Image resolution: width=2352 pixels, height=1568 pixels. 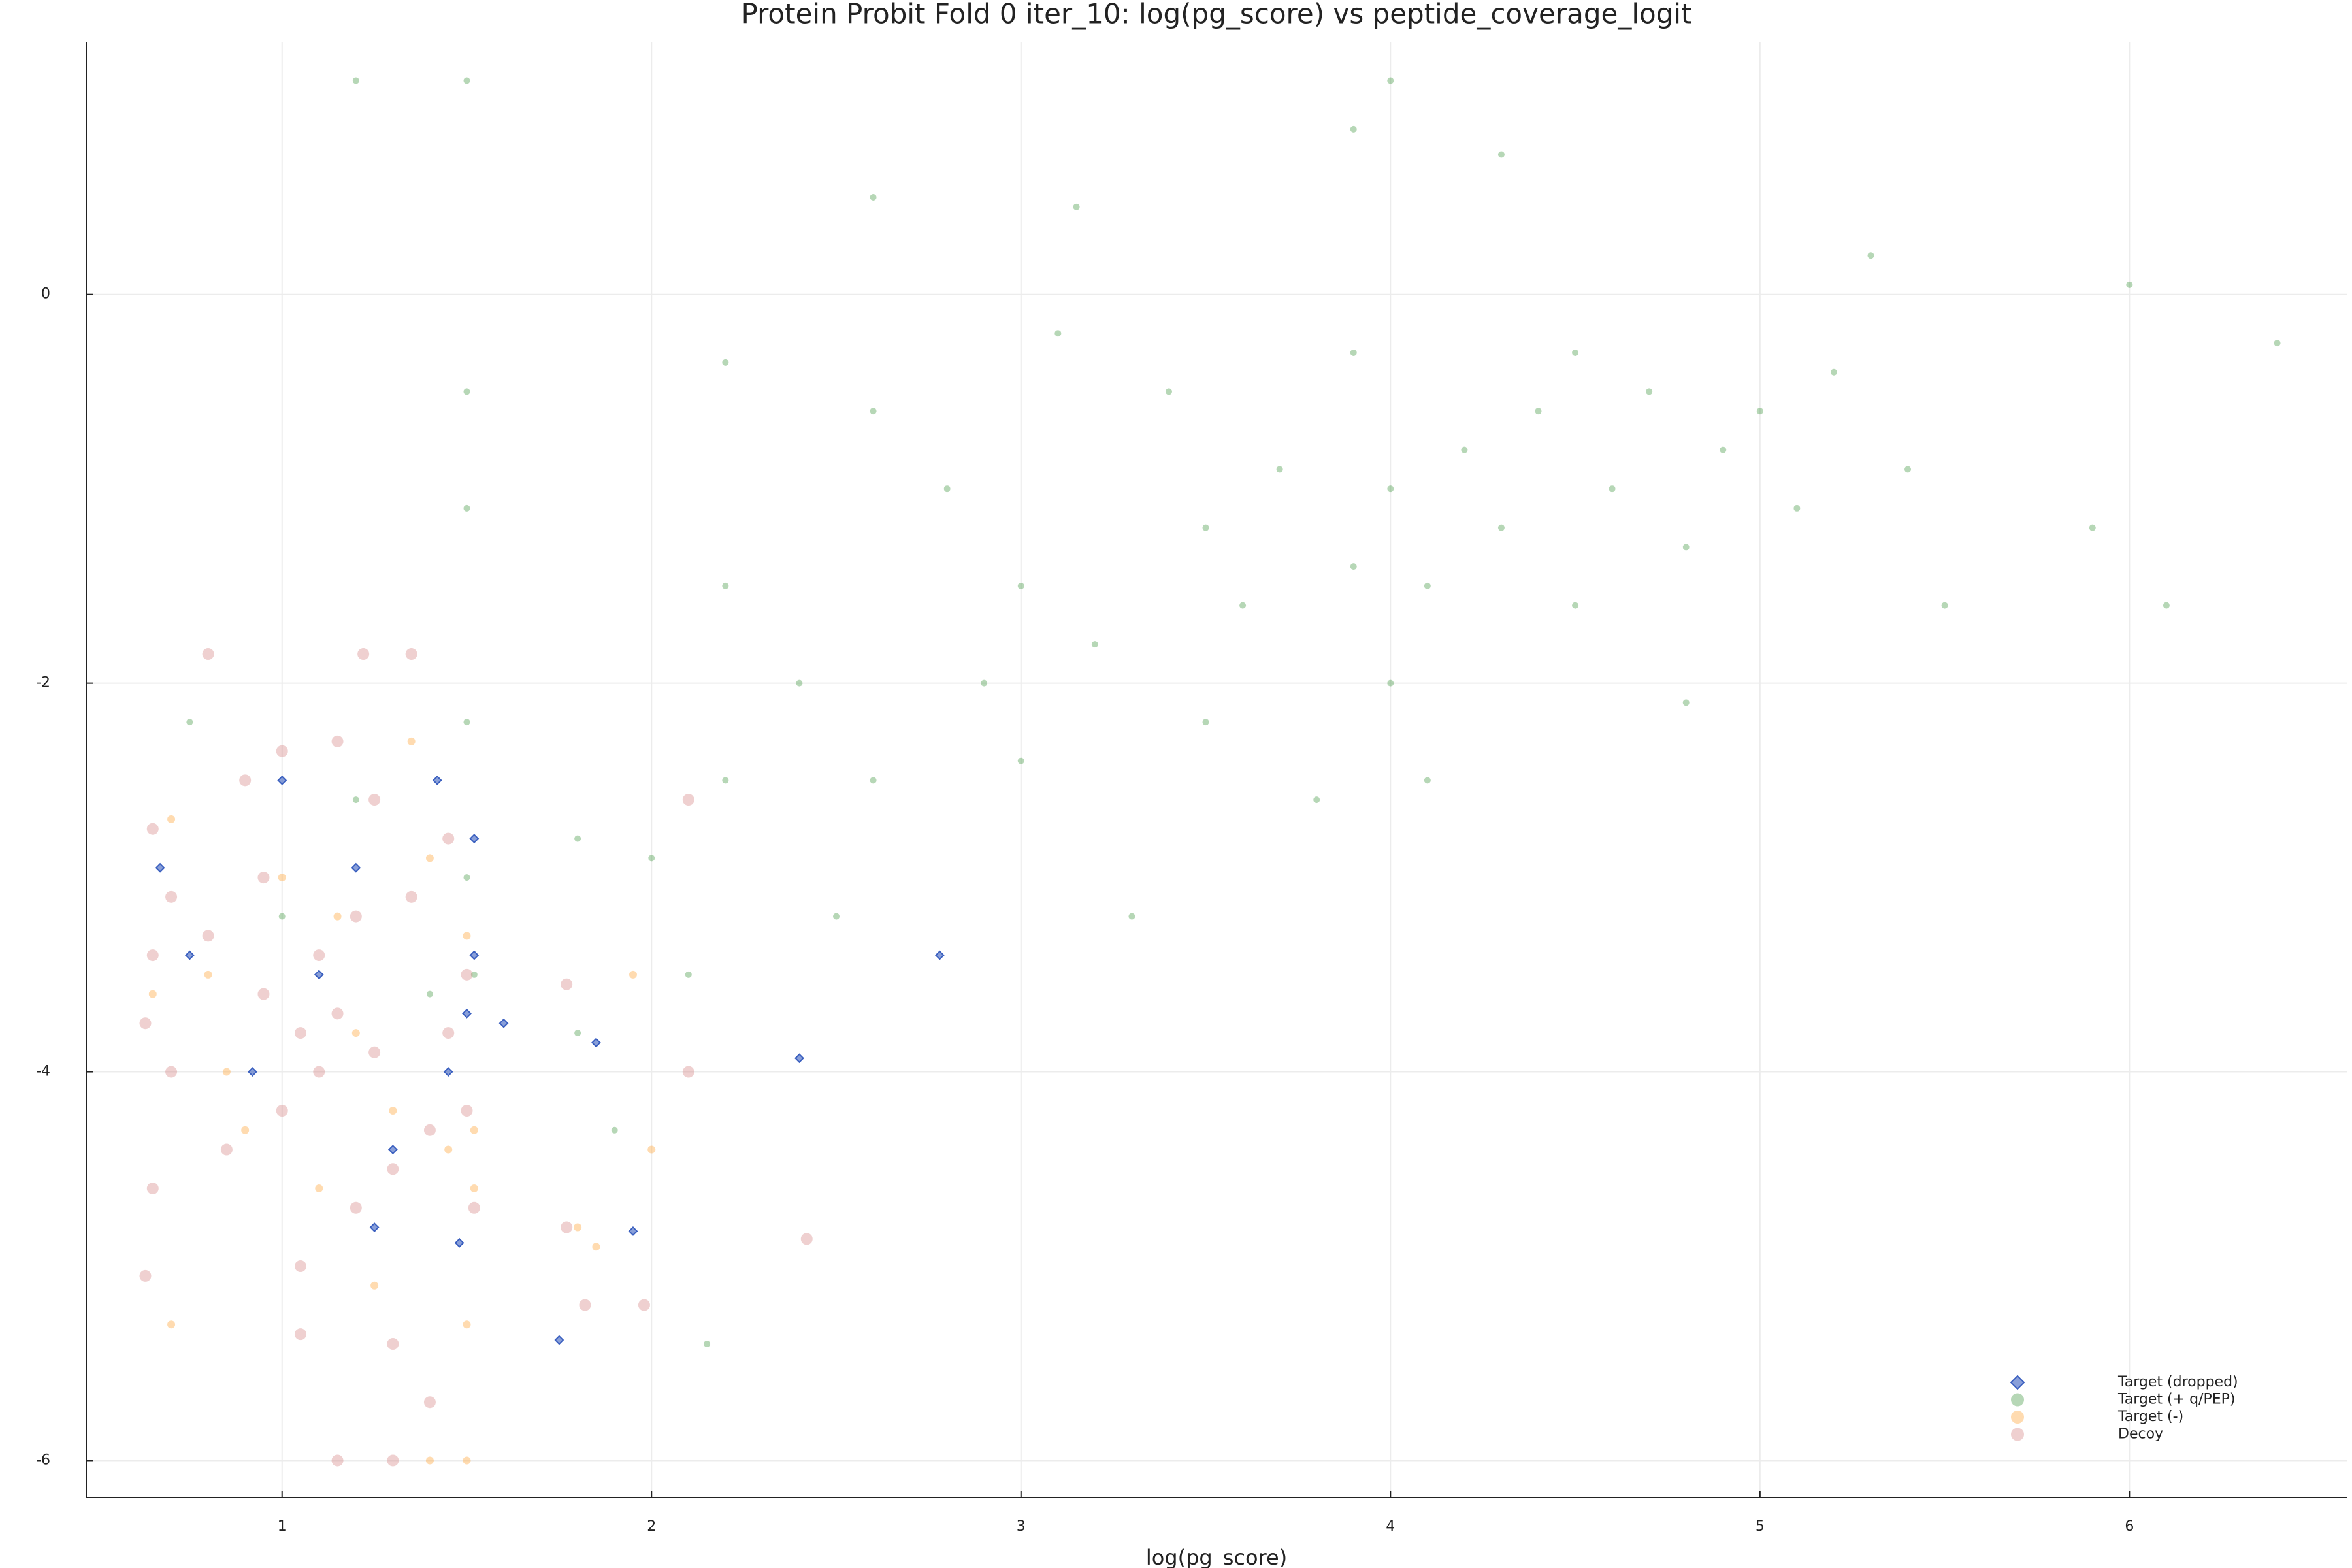 What do you see at coordinates (43, 683) in the screenshot?
I see `y-tick-label: -2` at bounding box center [43, 683].